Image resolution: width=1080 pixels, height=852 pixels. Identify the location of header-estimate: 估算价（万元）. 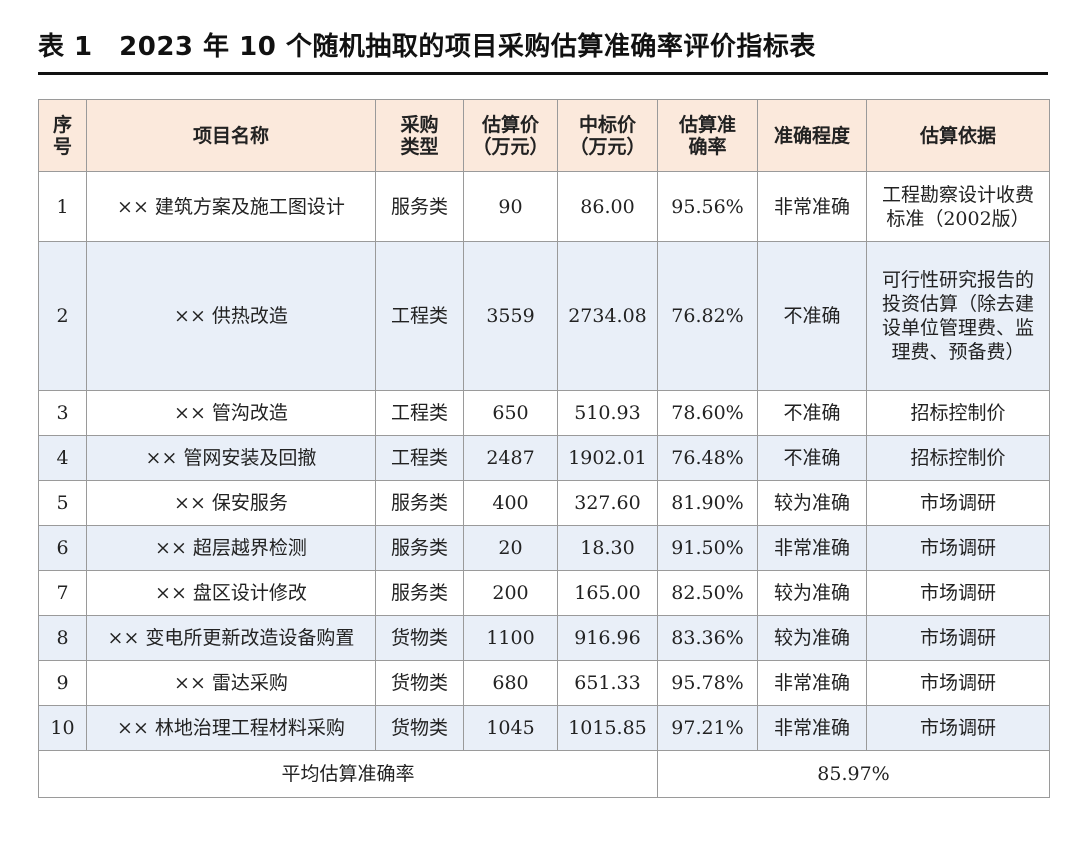
(510, 135).